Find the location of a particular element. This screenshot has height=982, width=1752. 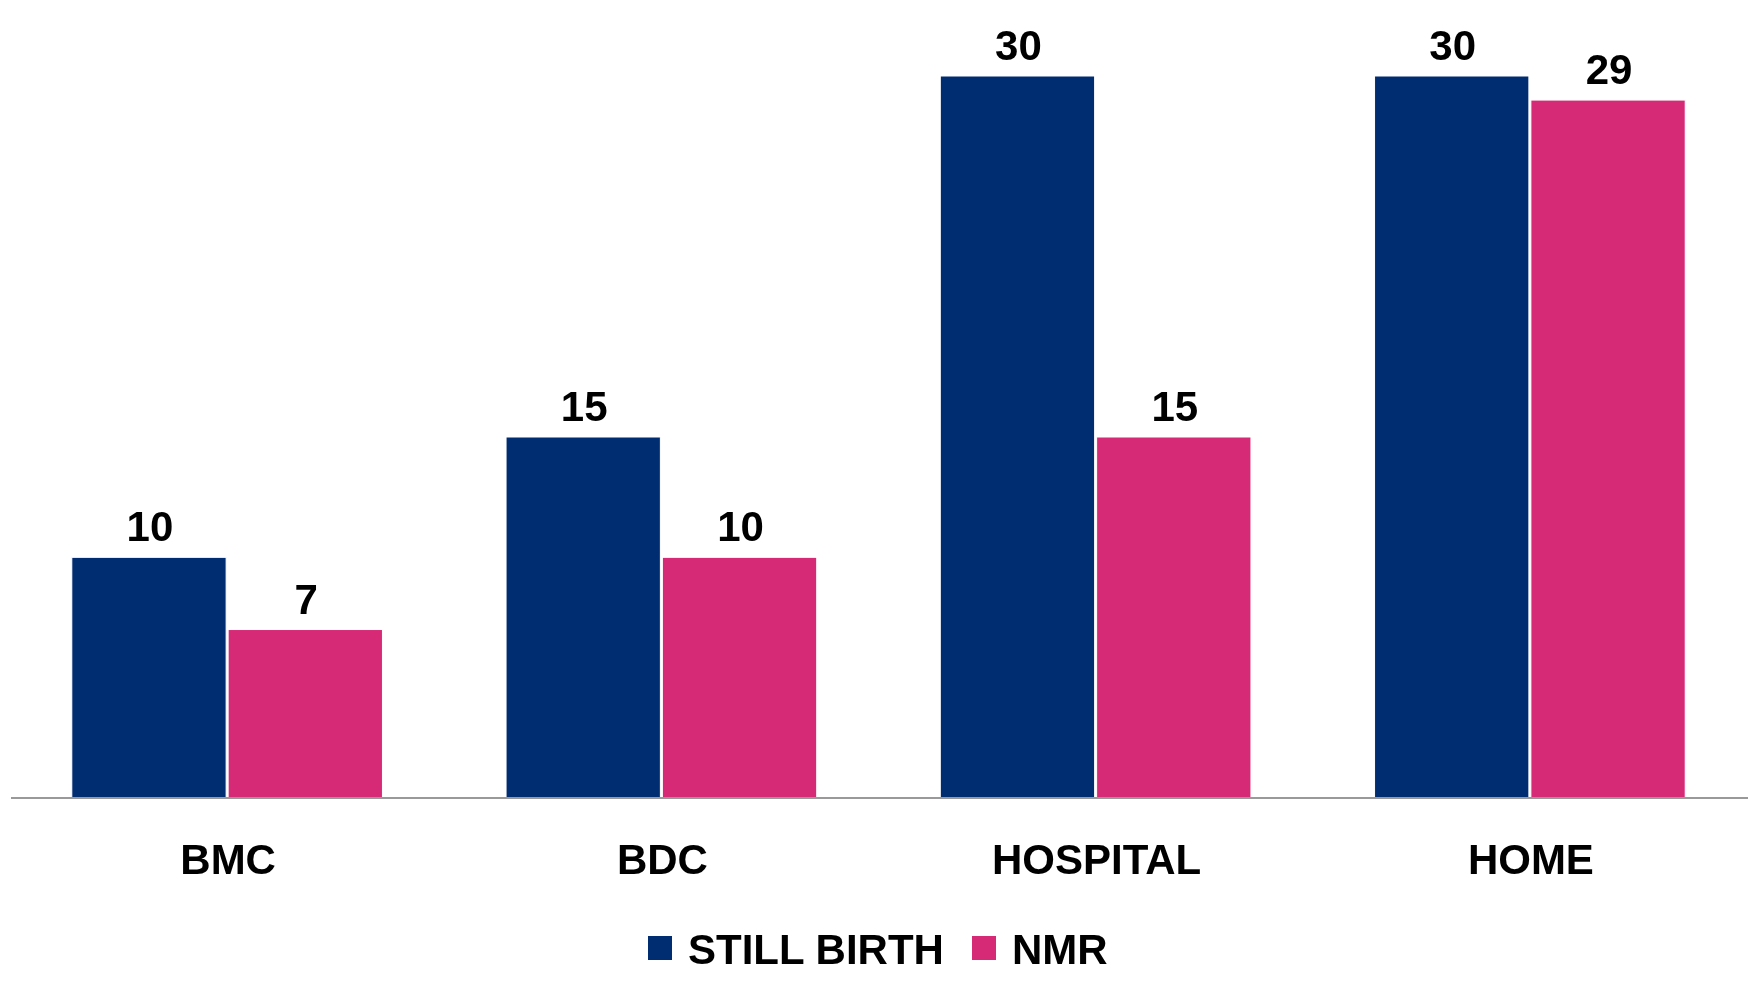

data-label: 7 is located at coordinates (306, 599).